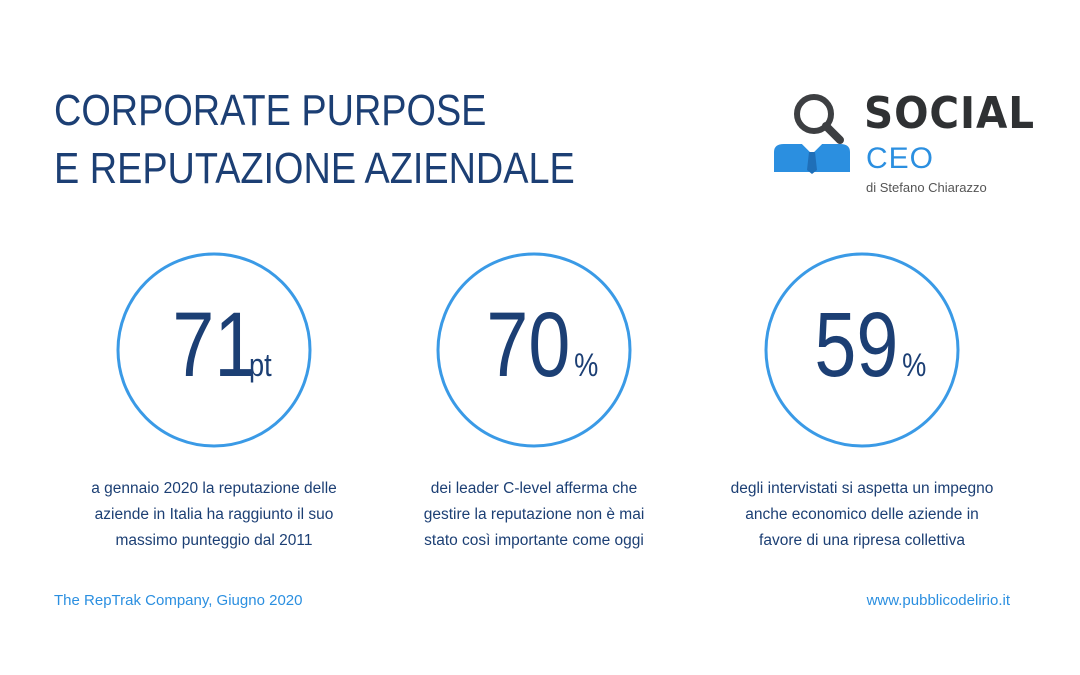  Describe the element at coordinates (862, 488) in the screenshot. I see `stat-description-line: degli intervistati si aspetta un impegno` at that location.